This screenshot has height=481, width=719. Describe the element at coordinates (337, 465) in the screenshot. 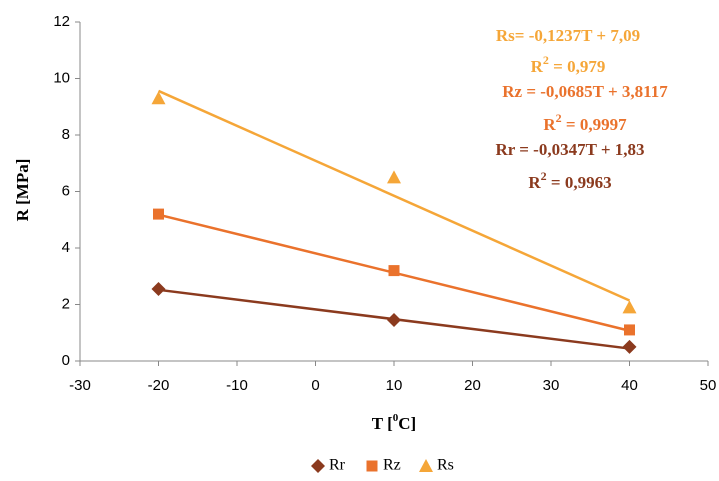

I see `legend-label: Rr` at that location.